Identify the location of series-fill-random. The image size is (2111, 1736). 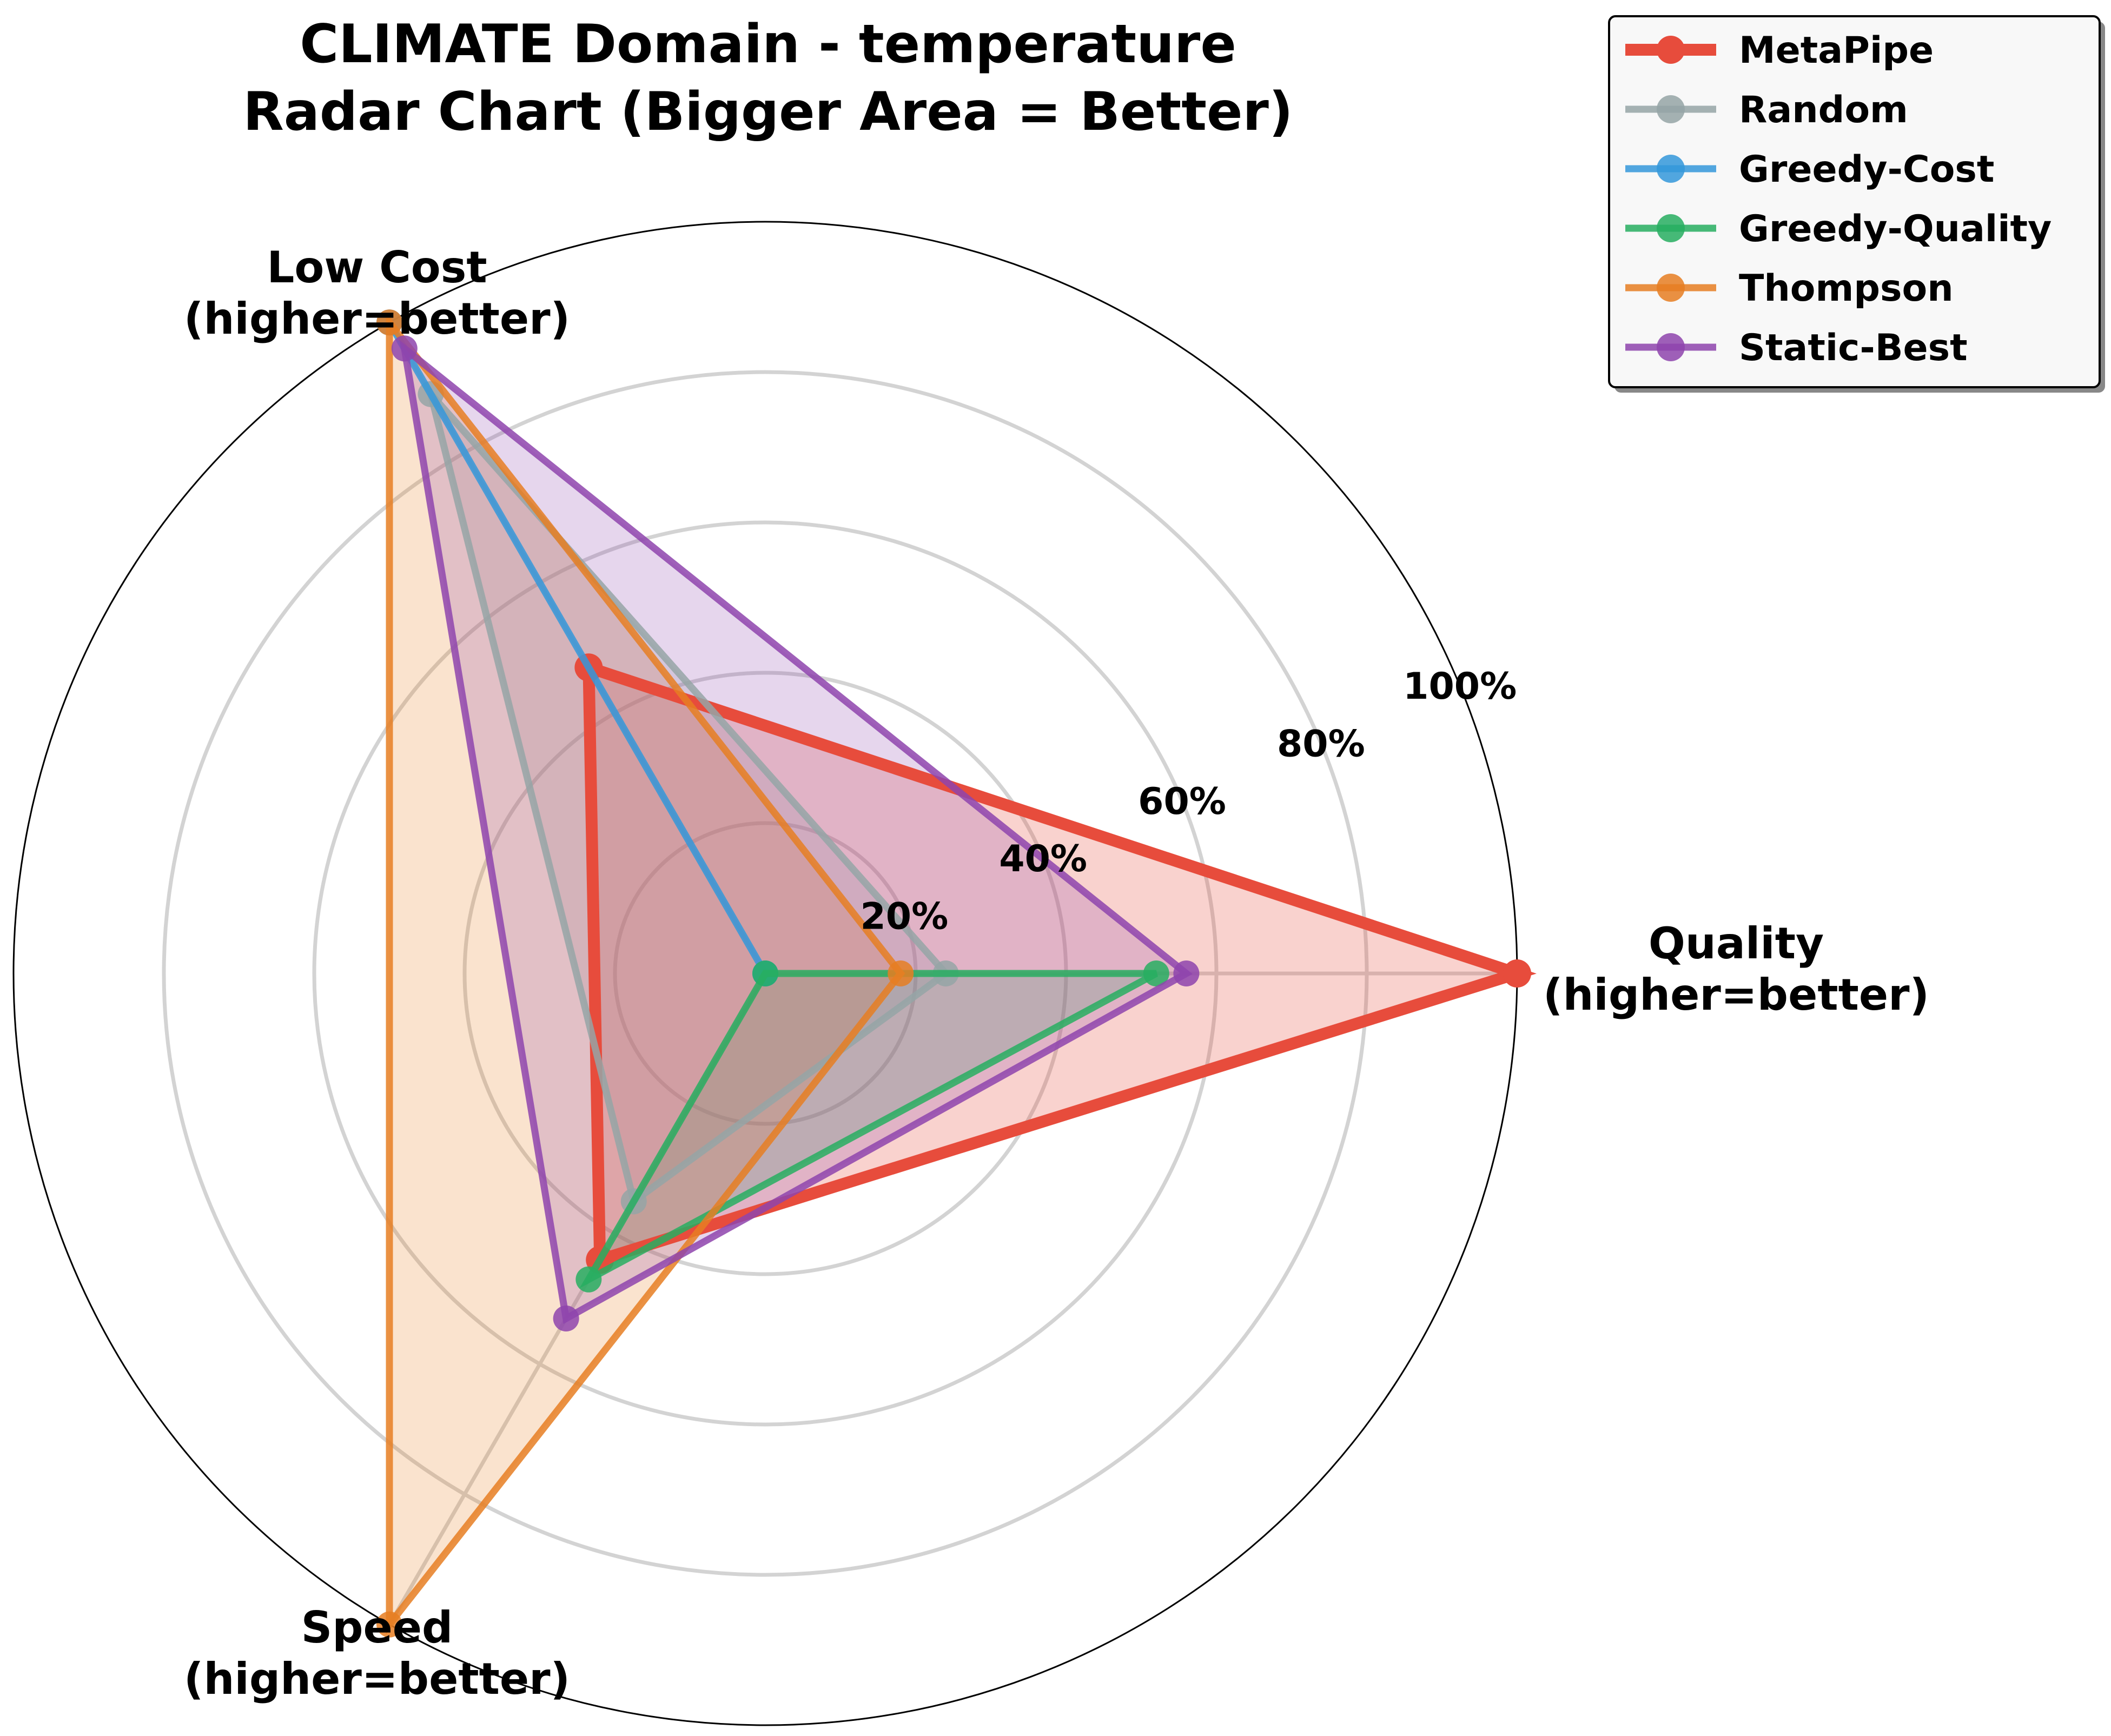
(689, 798).